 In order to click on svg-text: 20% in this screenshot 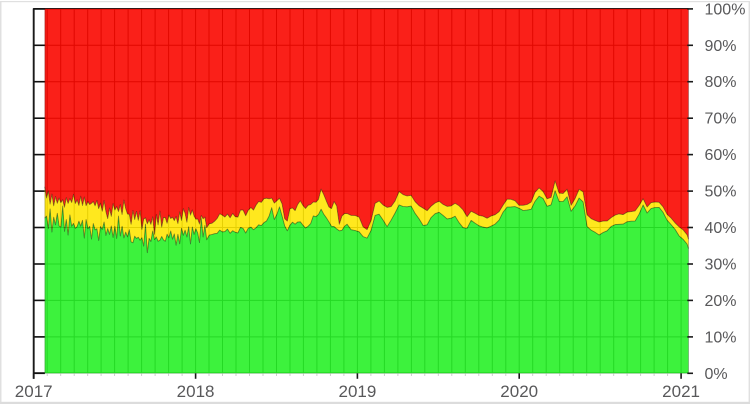, I will do `click(721, 301)`.